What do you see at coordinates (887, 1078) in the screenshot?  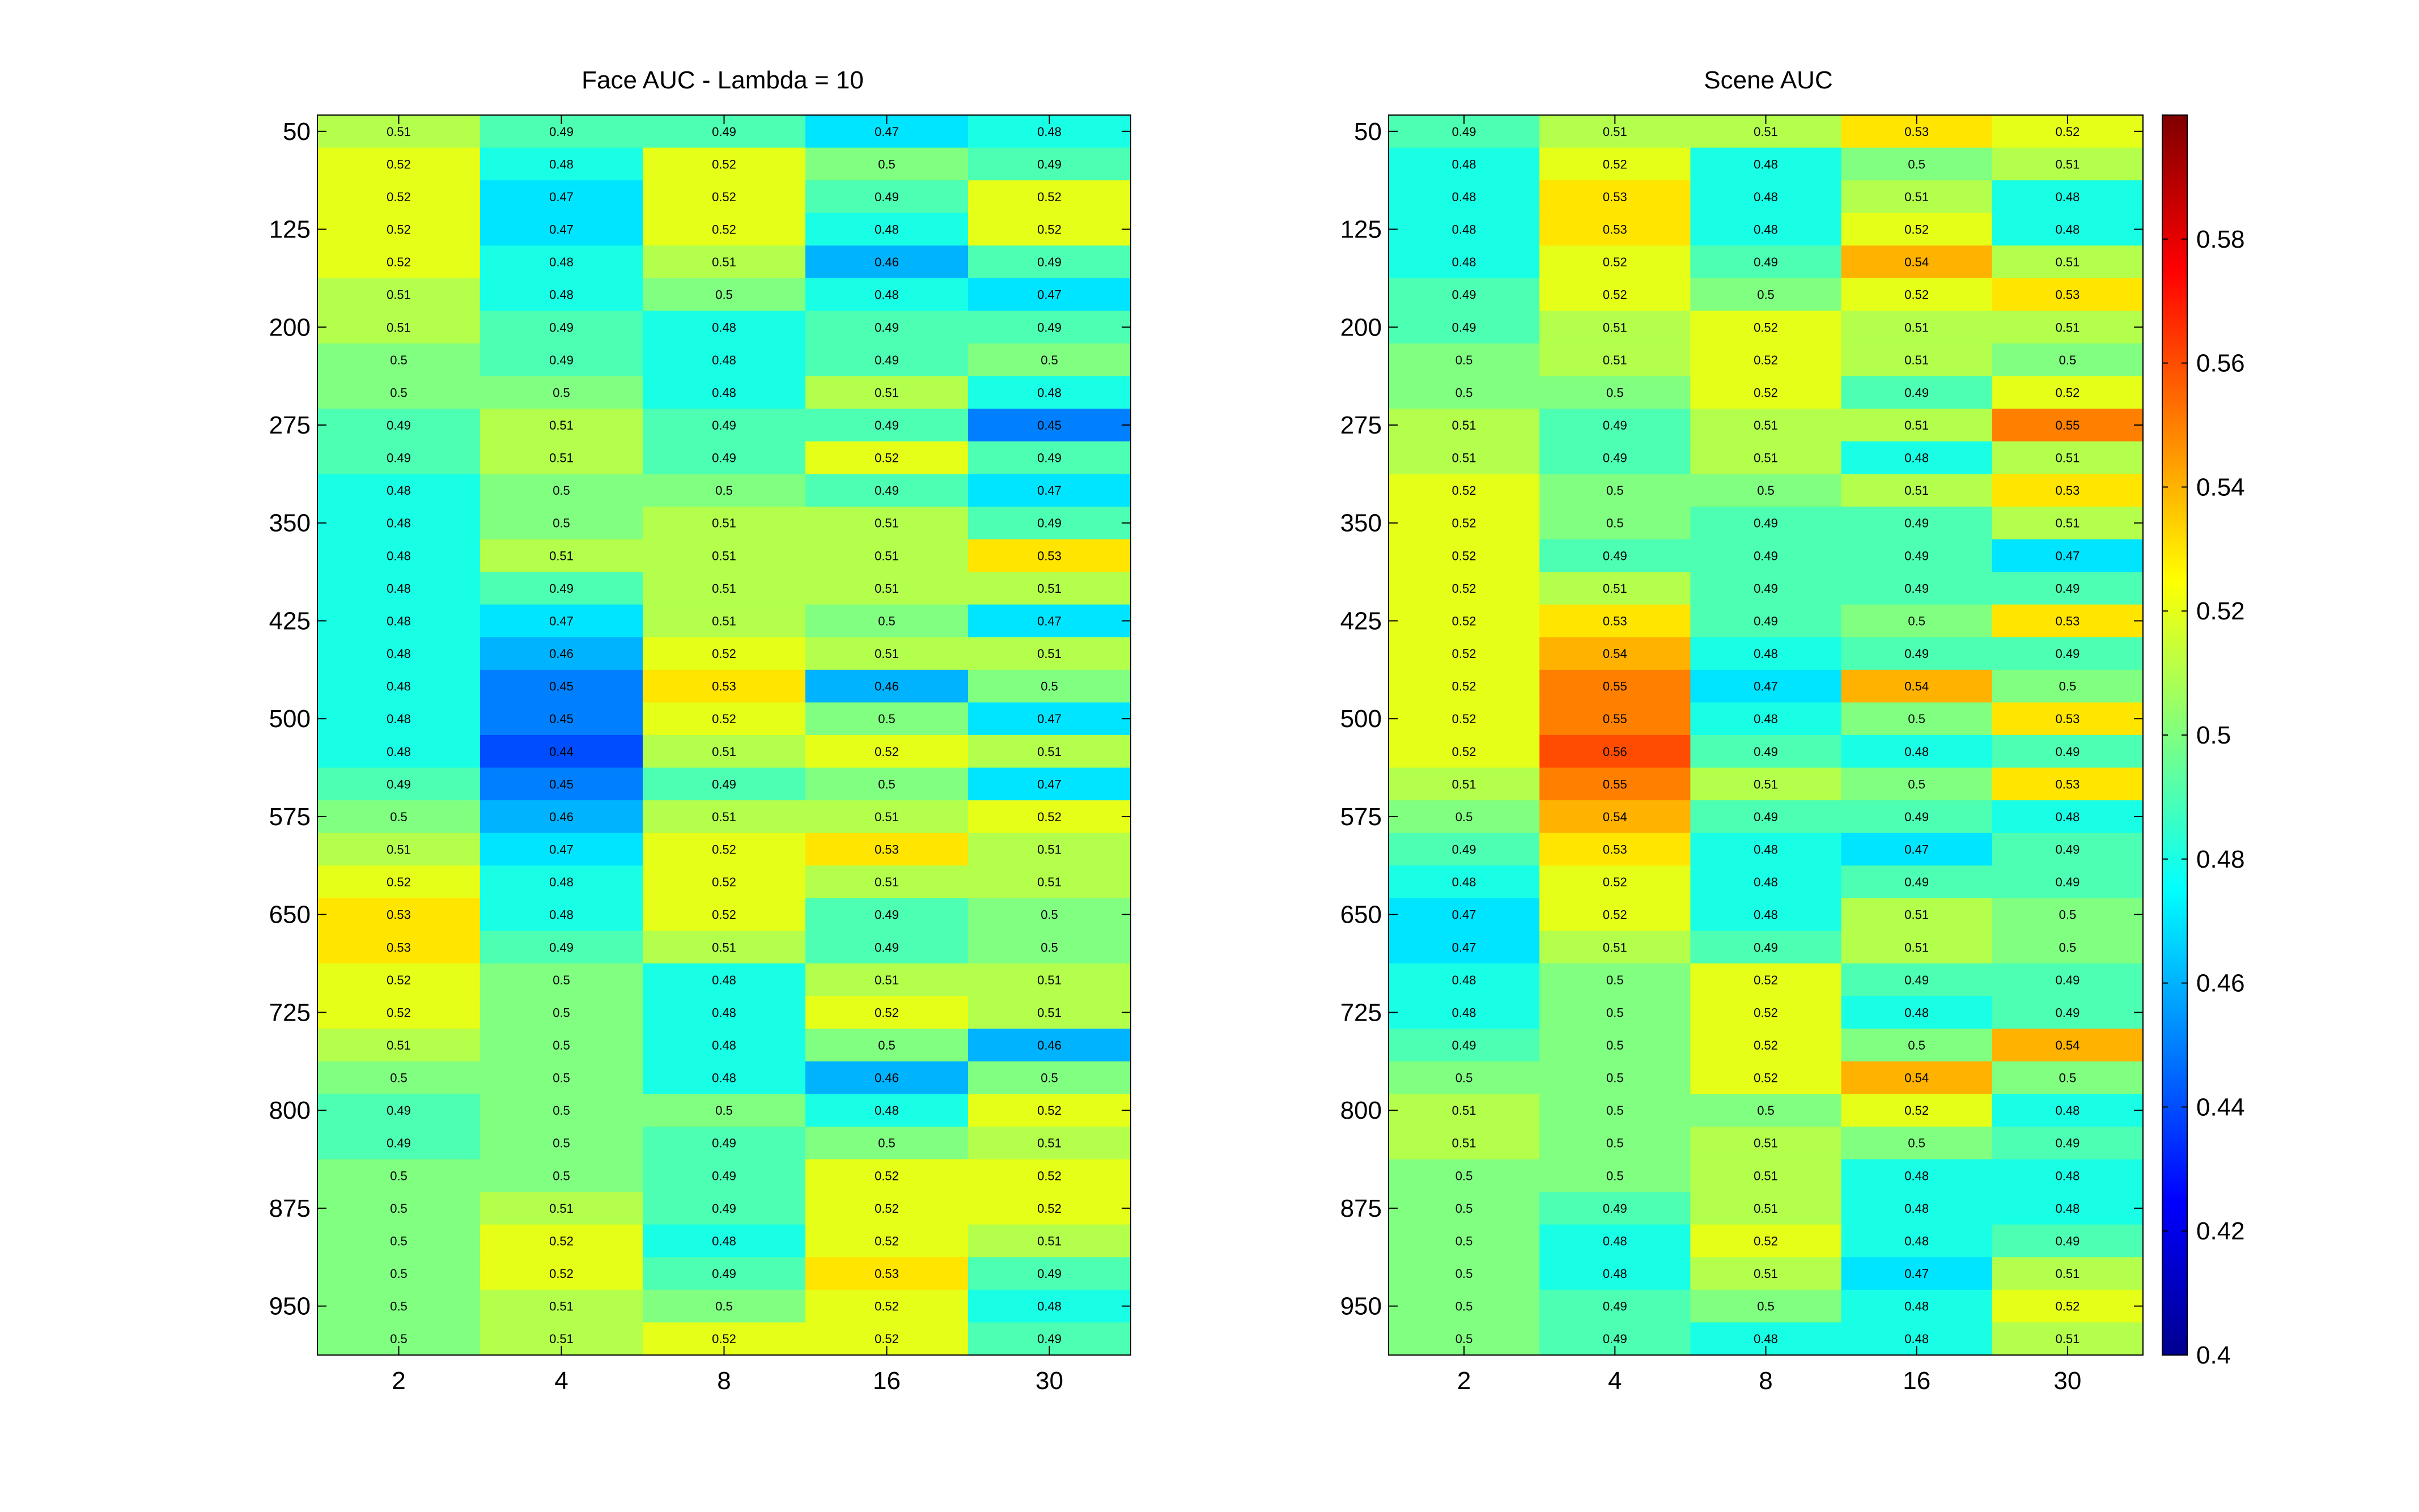 I see `cell-value-label: 0.46` at bounding box center [887, 1078].